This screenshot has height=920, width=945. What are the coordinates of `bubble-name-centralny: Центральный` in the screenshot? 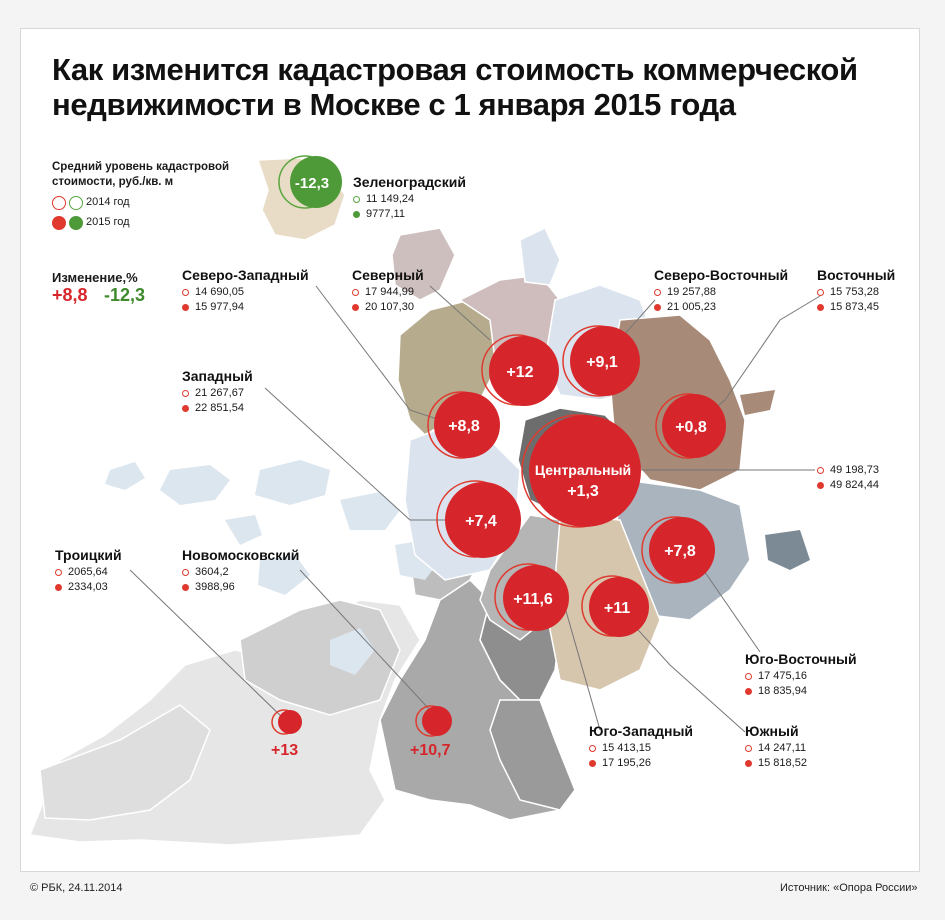 It's located at (583, 470).